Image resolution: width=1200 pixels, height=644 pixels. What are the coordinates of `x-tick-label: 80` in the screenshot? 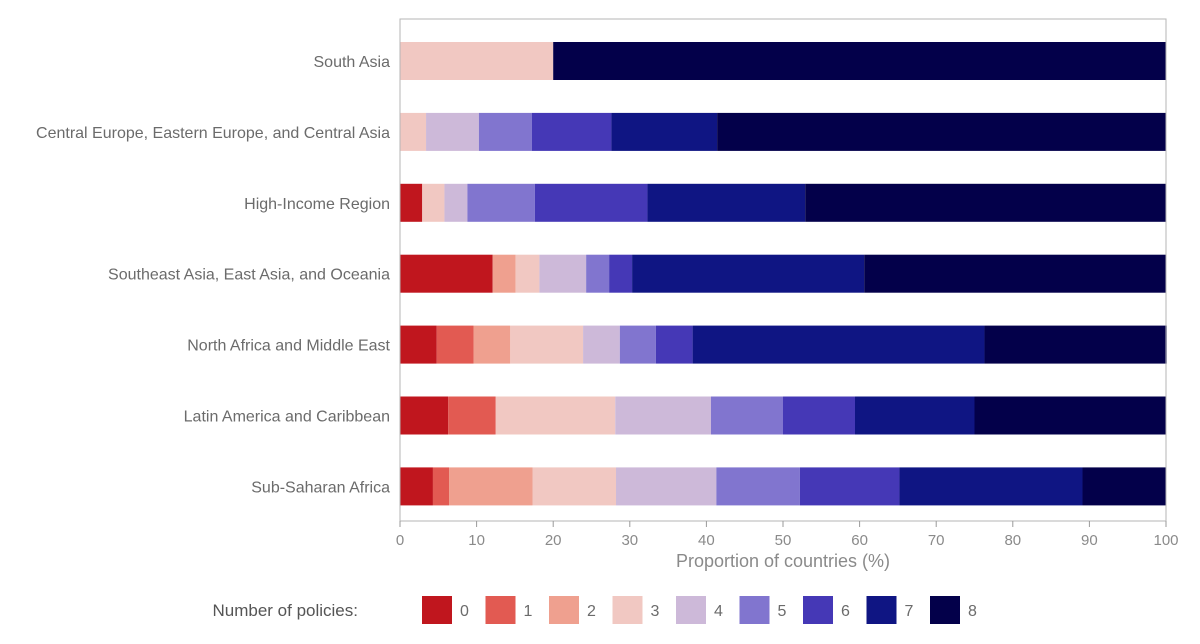 It's located at (1012, 540).